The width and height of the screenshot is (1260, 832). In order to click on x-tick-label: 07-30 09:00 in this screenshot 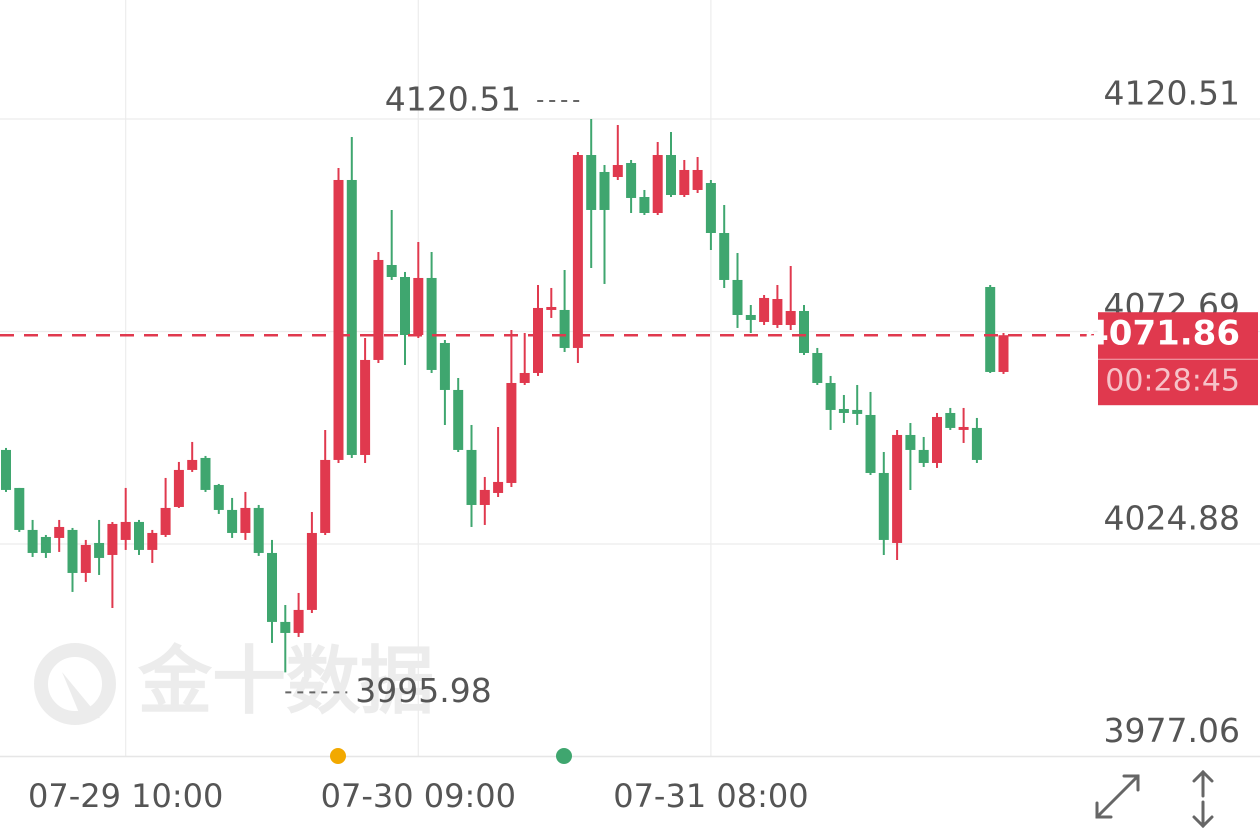, I will do `click(418, 796)`.